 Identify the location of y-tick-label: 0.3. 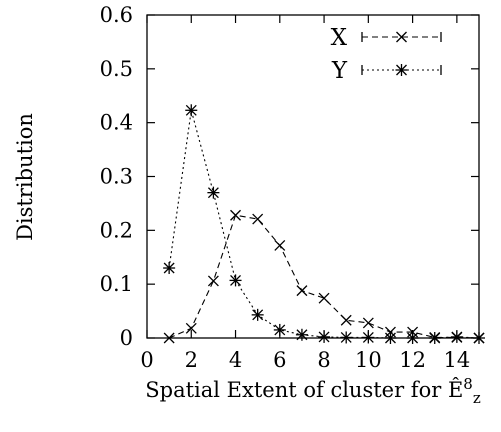
(116, 177).